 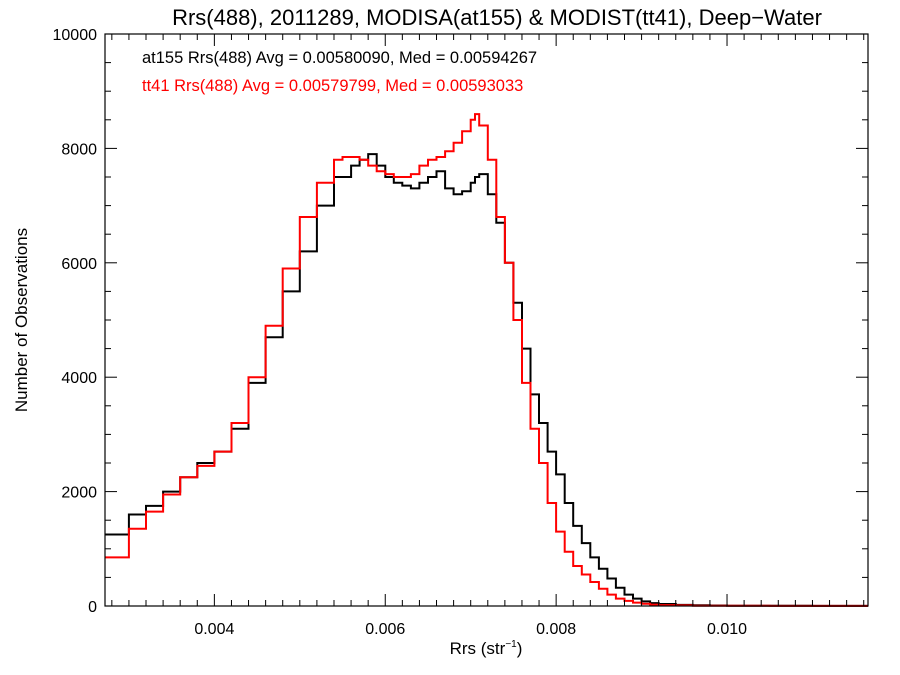 What do you see at coordinates (79, 264) in the screenshot?
I see `y-tick-label: 6000` at bounding box center [79, 264].